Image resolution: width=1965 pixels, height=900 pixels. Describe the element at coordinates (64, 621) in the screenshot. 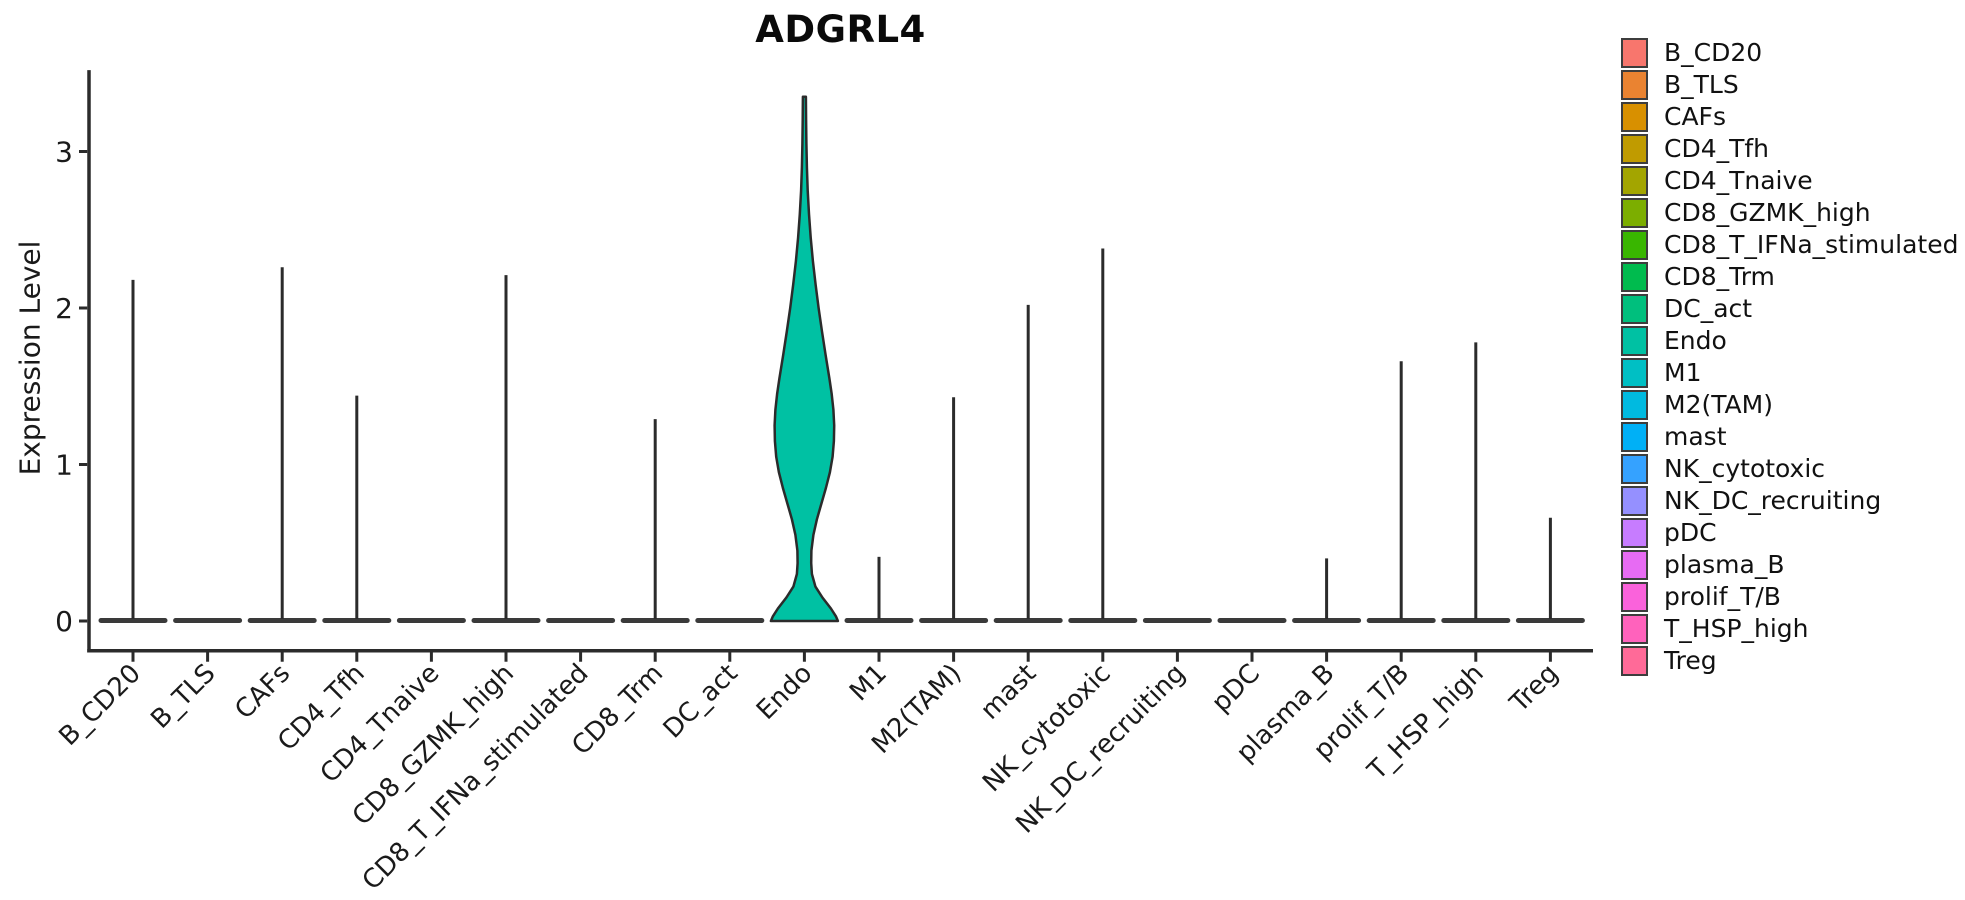

I see `y-tick-label: 0` at that location.